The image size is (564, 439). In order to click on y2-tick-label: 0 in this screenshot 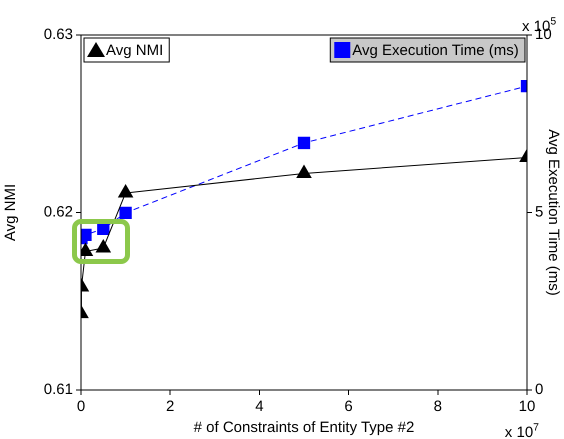, I will do `click(539, 389)`.